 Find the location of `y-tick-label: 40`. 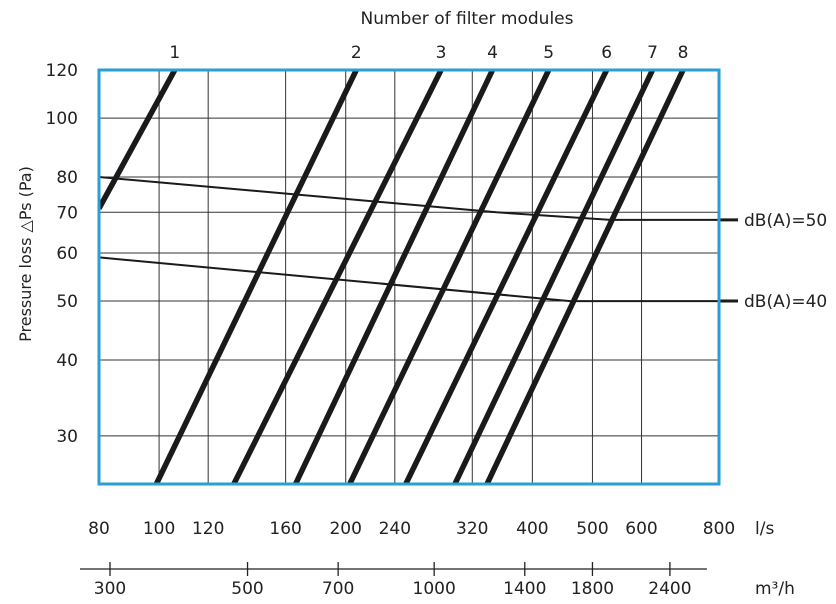

y-tick-label: 40 is located at coordinates (67, 361).